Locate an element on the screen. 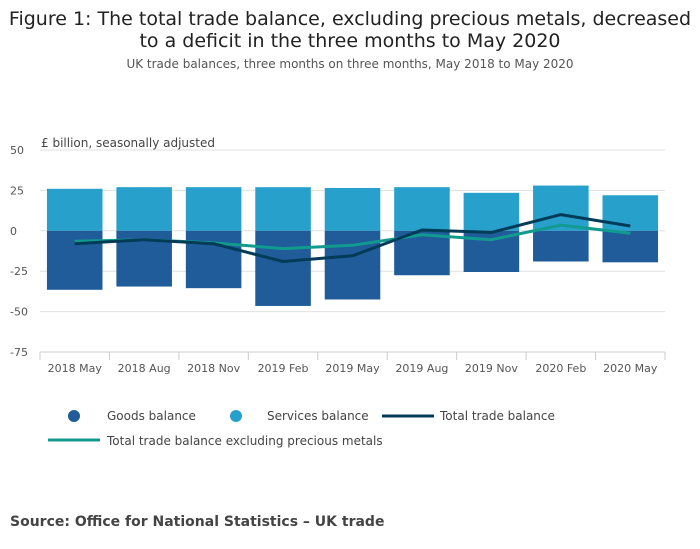  x-tick-label: 2020 May is located at coordinates (630, 368).